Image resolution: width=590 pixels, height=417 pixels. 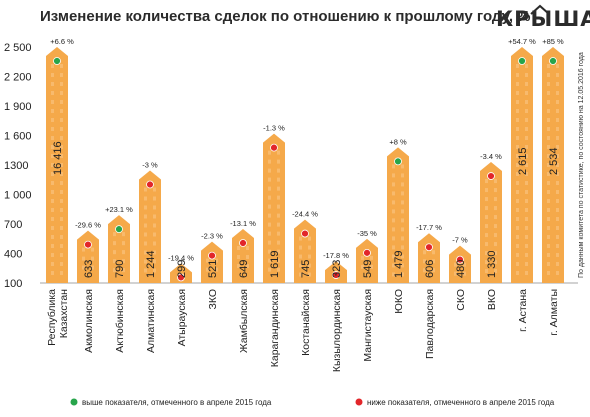 I want to click on status-marker, so click(x=243, y=243).